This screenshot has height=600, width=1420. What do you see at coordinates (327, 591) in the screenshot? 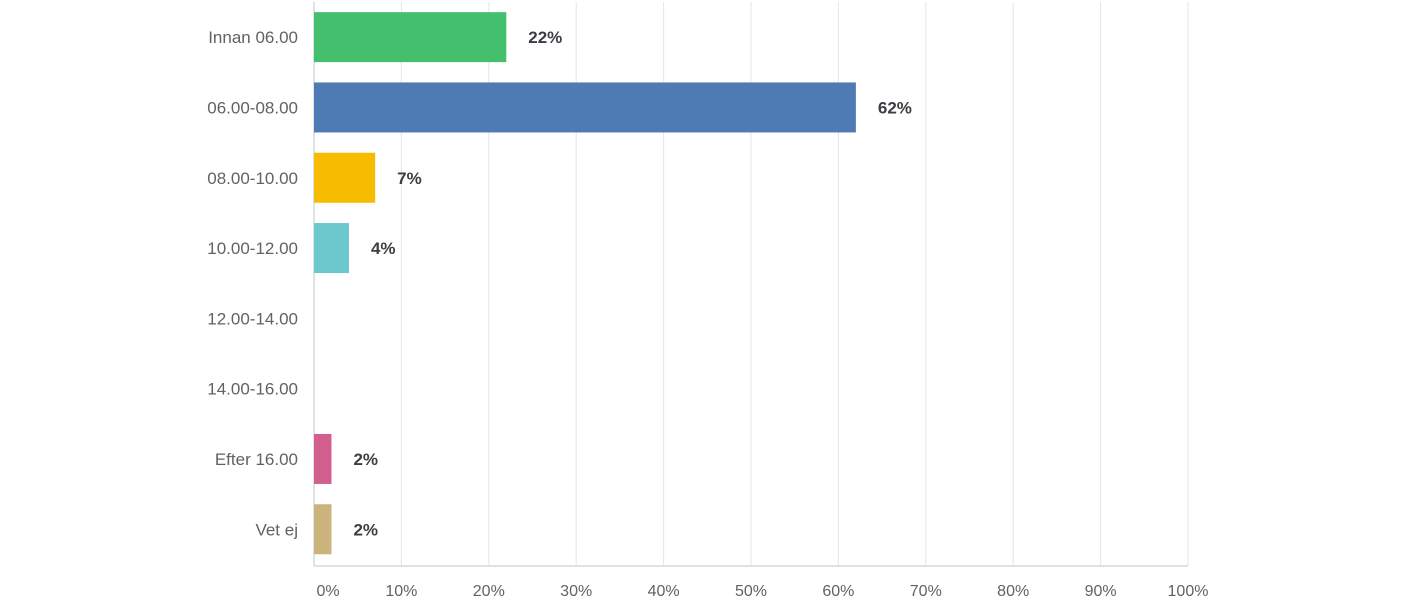
I see `x-tick-label: 0%` at bounding box center [327, 591].